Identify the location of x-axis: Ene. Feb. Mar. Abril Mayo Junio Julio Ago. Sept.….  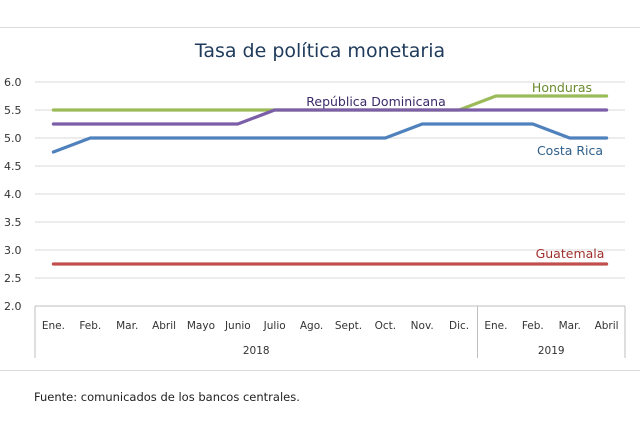
(330, 331).